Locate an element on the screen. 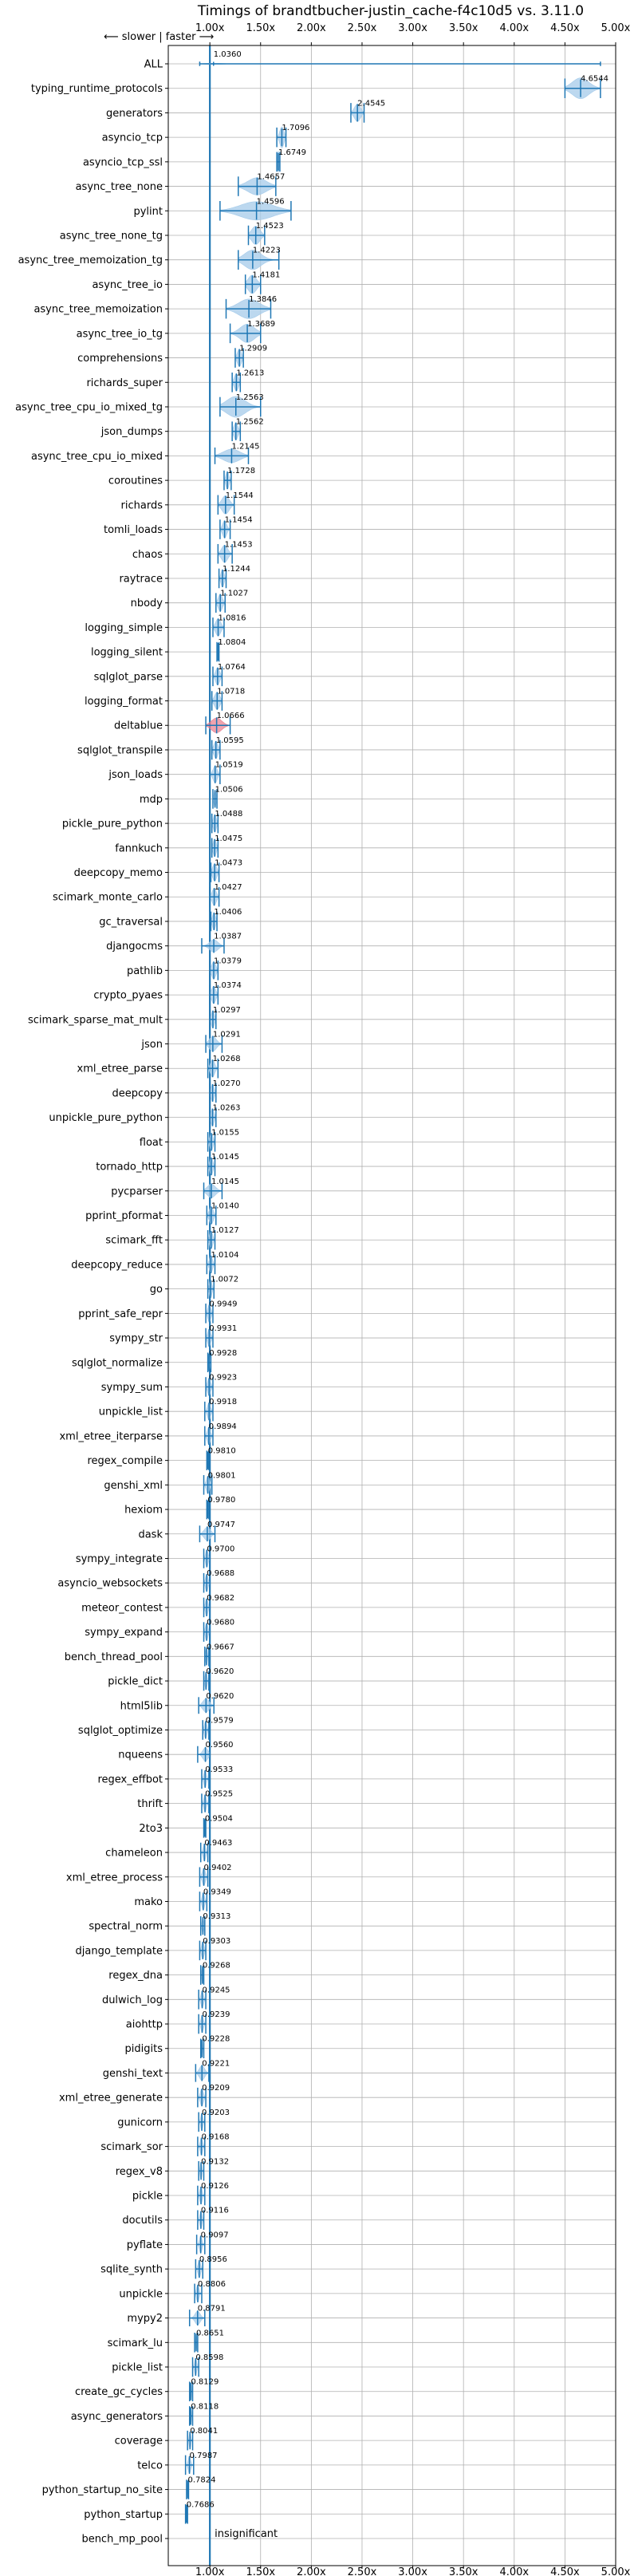 The width and height of the screenshot is (638, 2576). x-tick-label-bottom: 3.50x is located at coordinates (464, 2571).